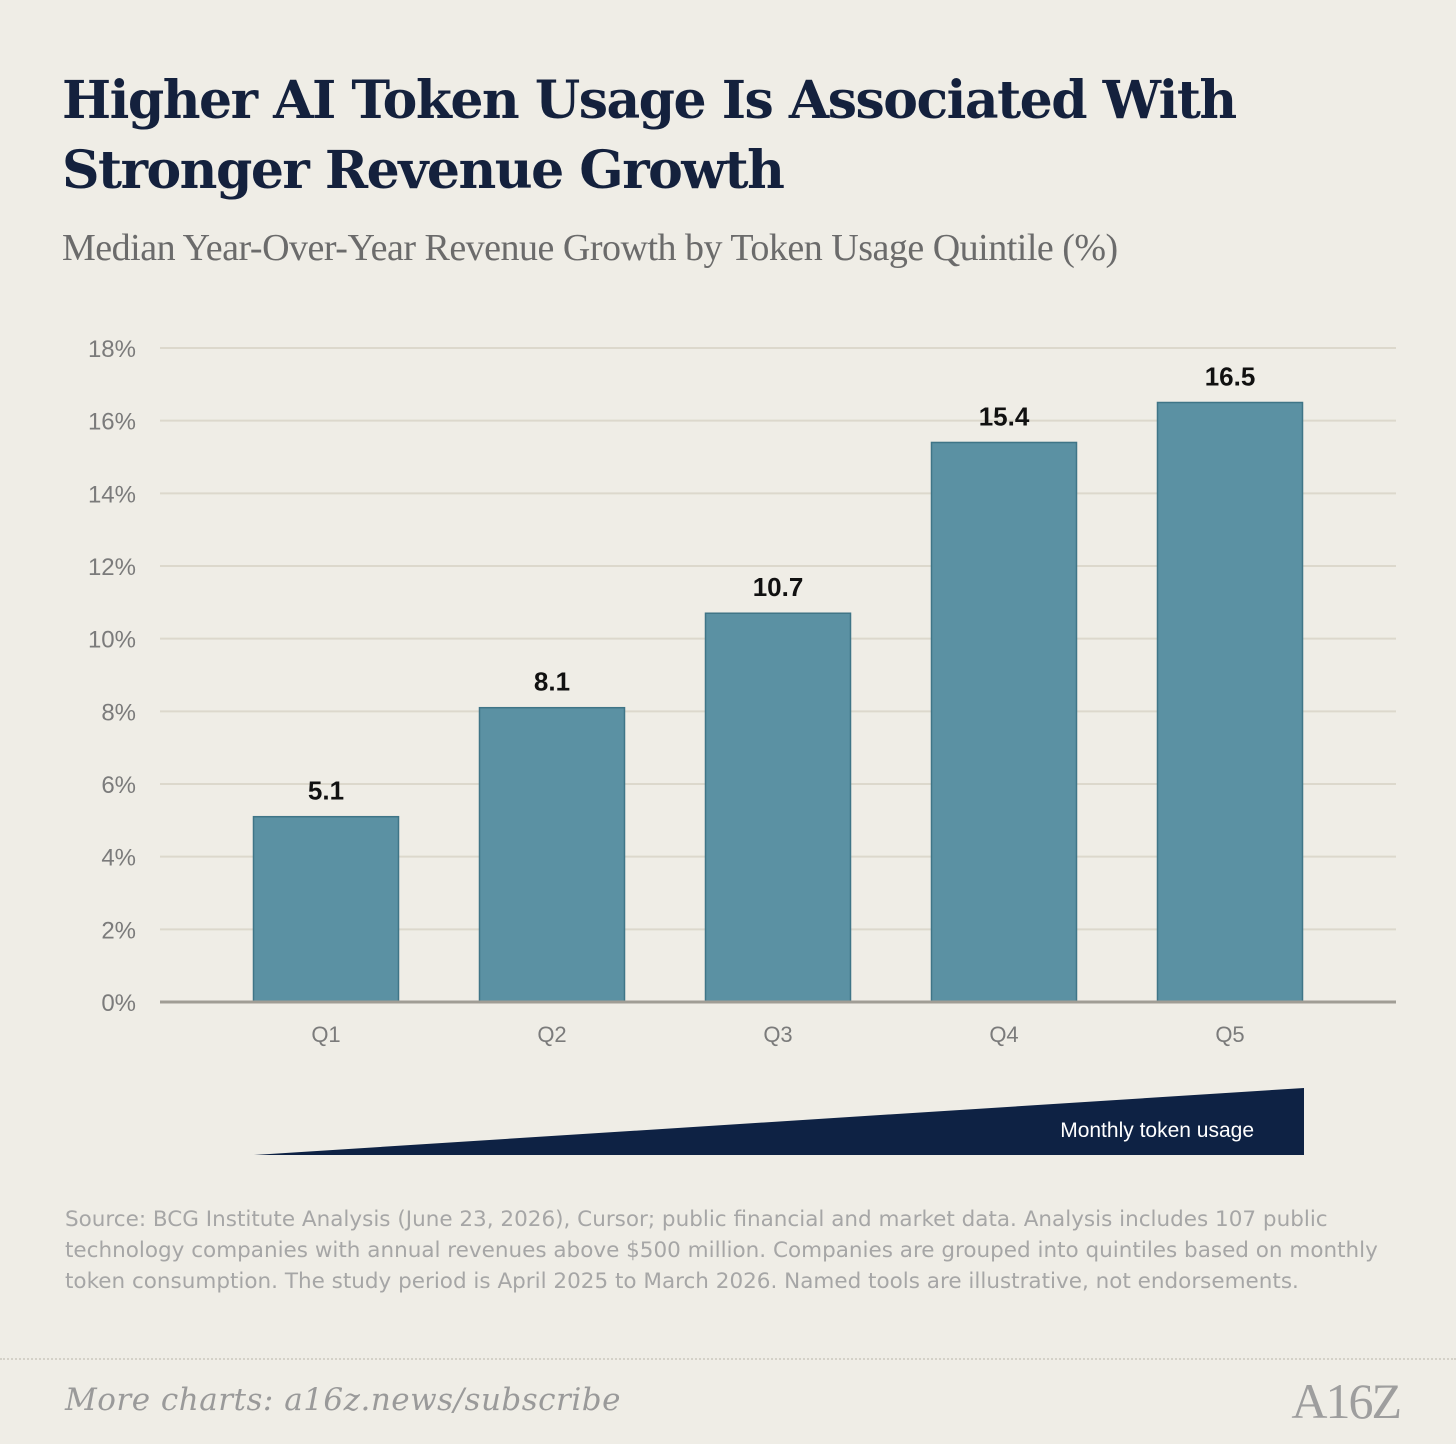  What do you see at coordinates (777, 1034) in the screenshot?
I see `x-category-label: Q3` at bounding box center [777, 1034].